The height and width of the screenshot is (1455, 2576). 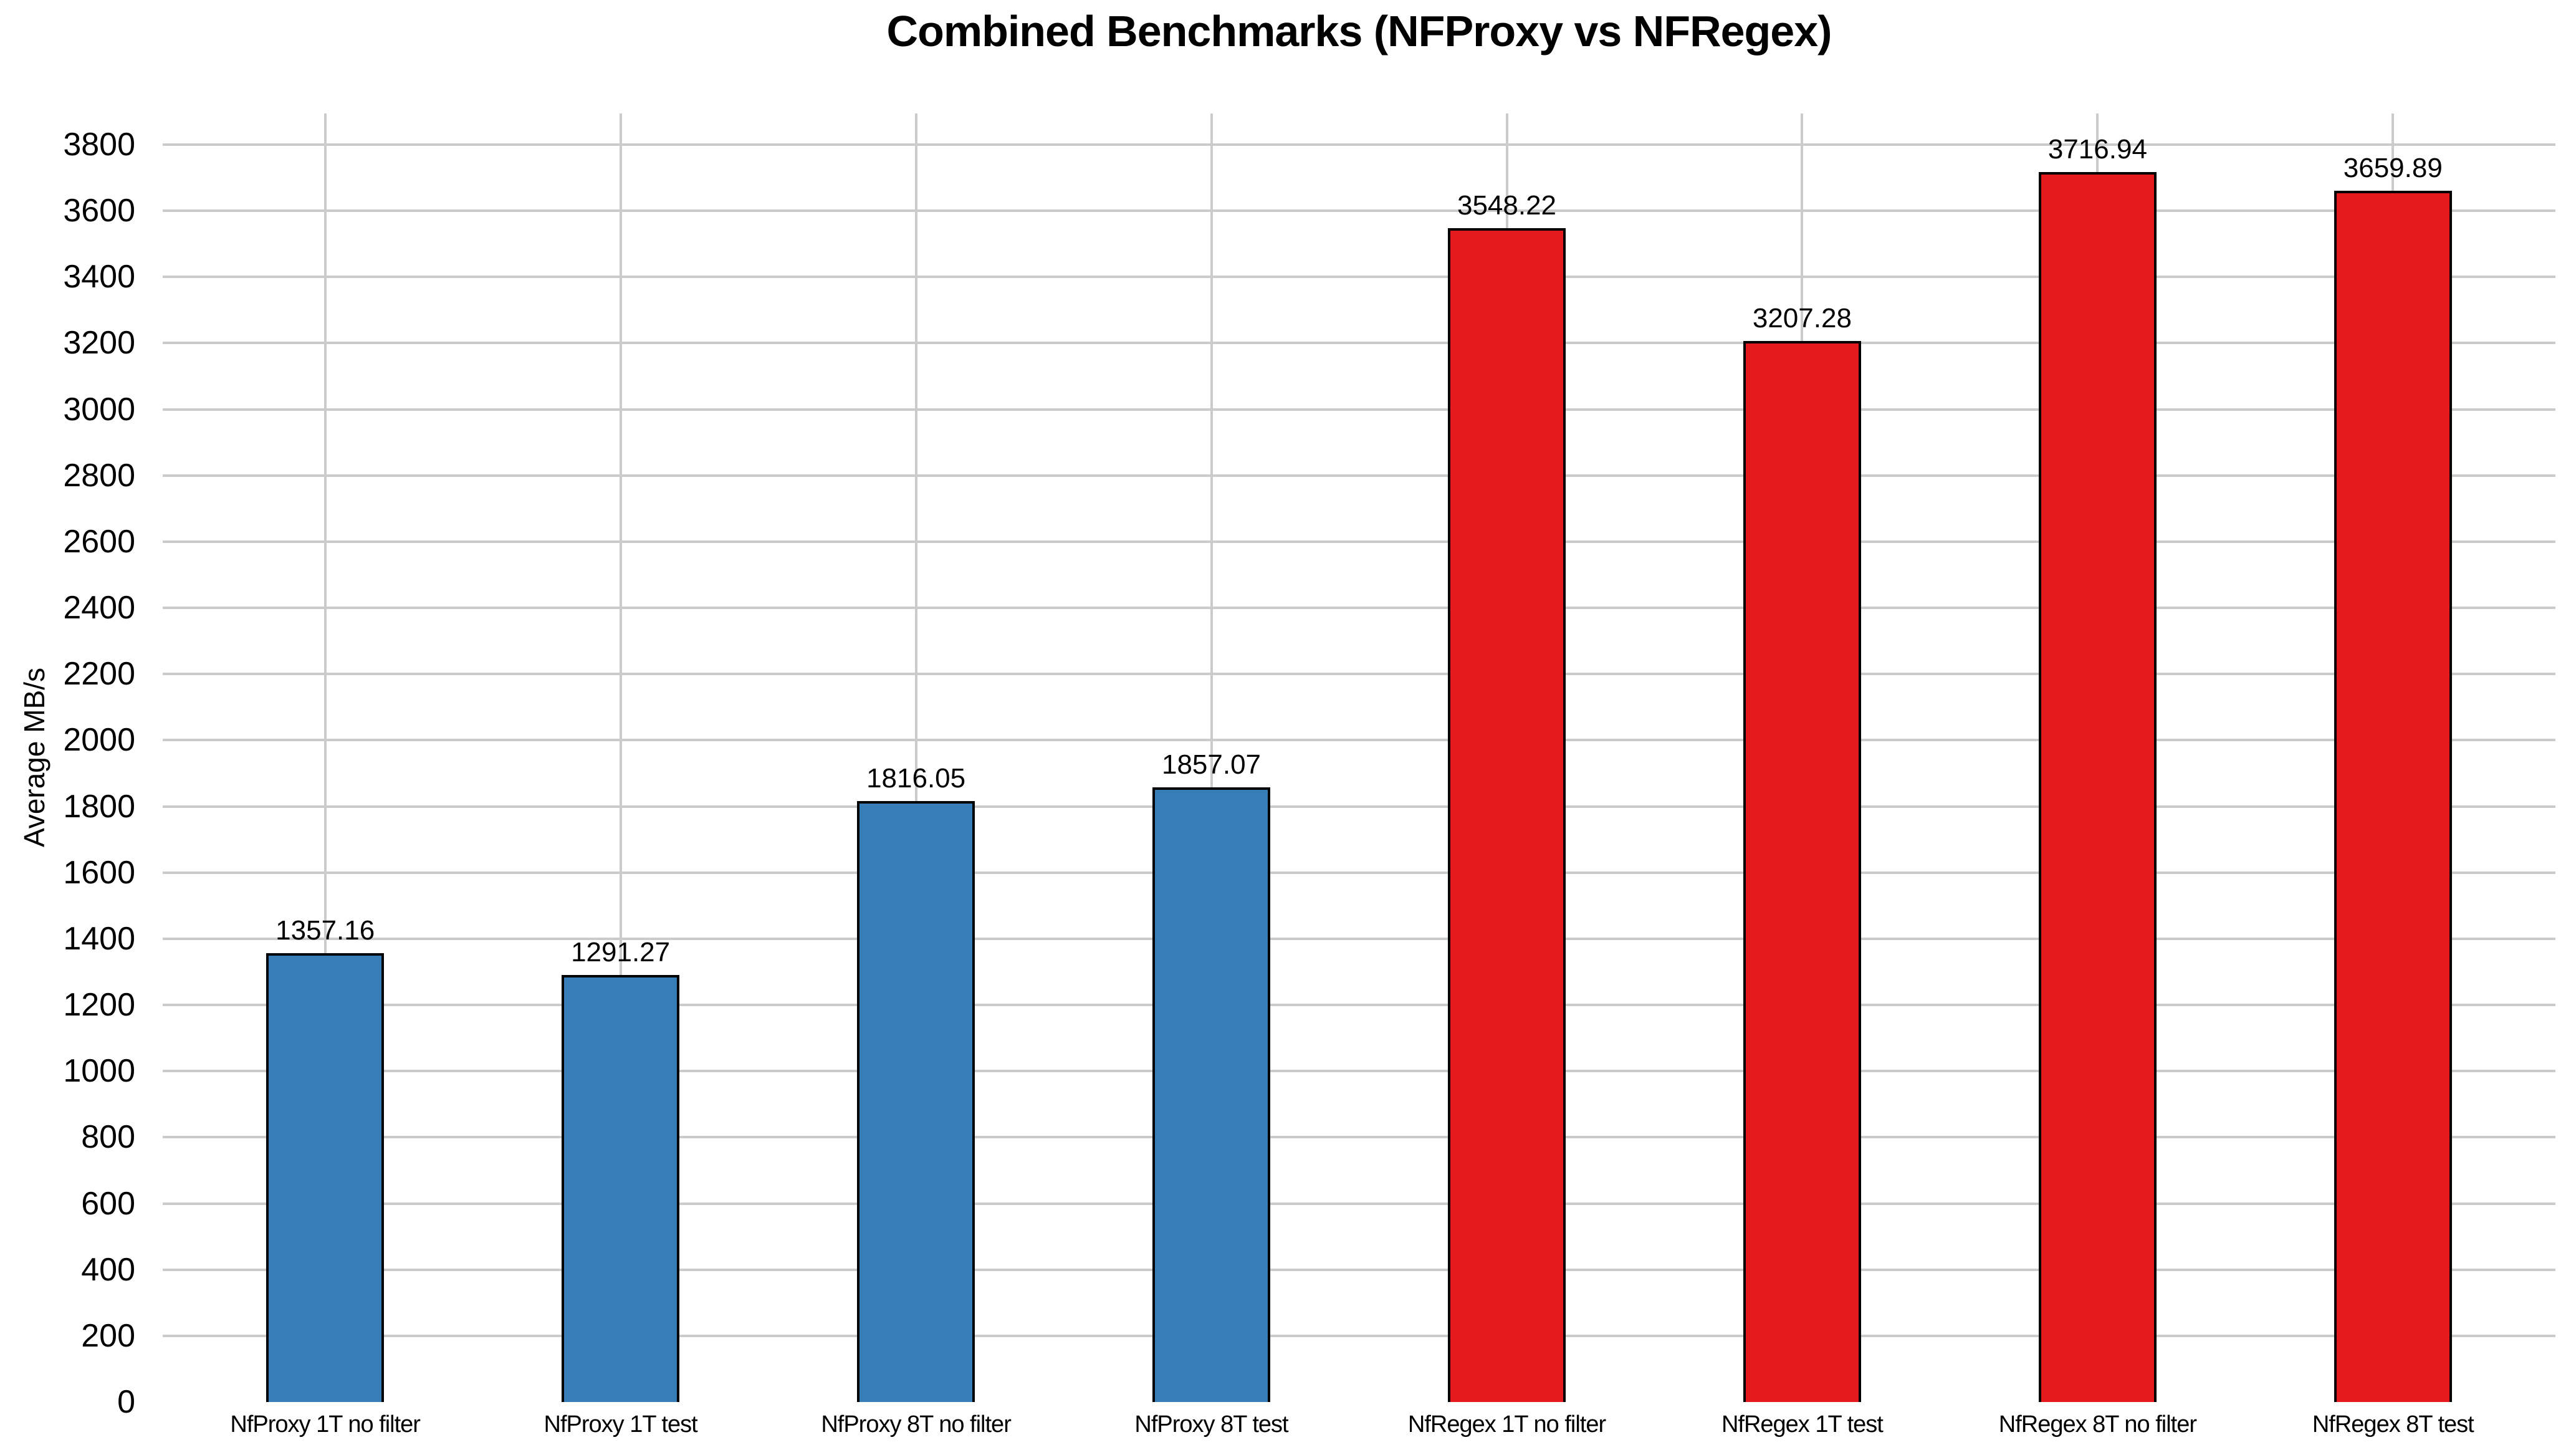 What do you see at coordinates (99, 277) in the screenshot?
I see `y-tick-label: 3400` at bounding box center [99, 277].